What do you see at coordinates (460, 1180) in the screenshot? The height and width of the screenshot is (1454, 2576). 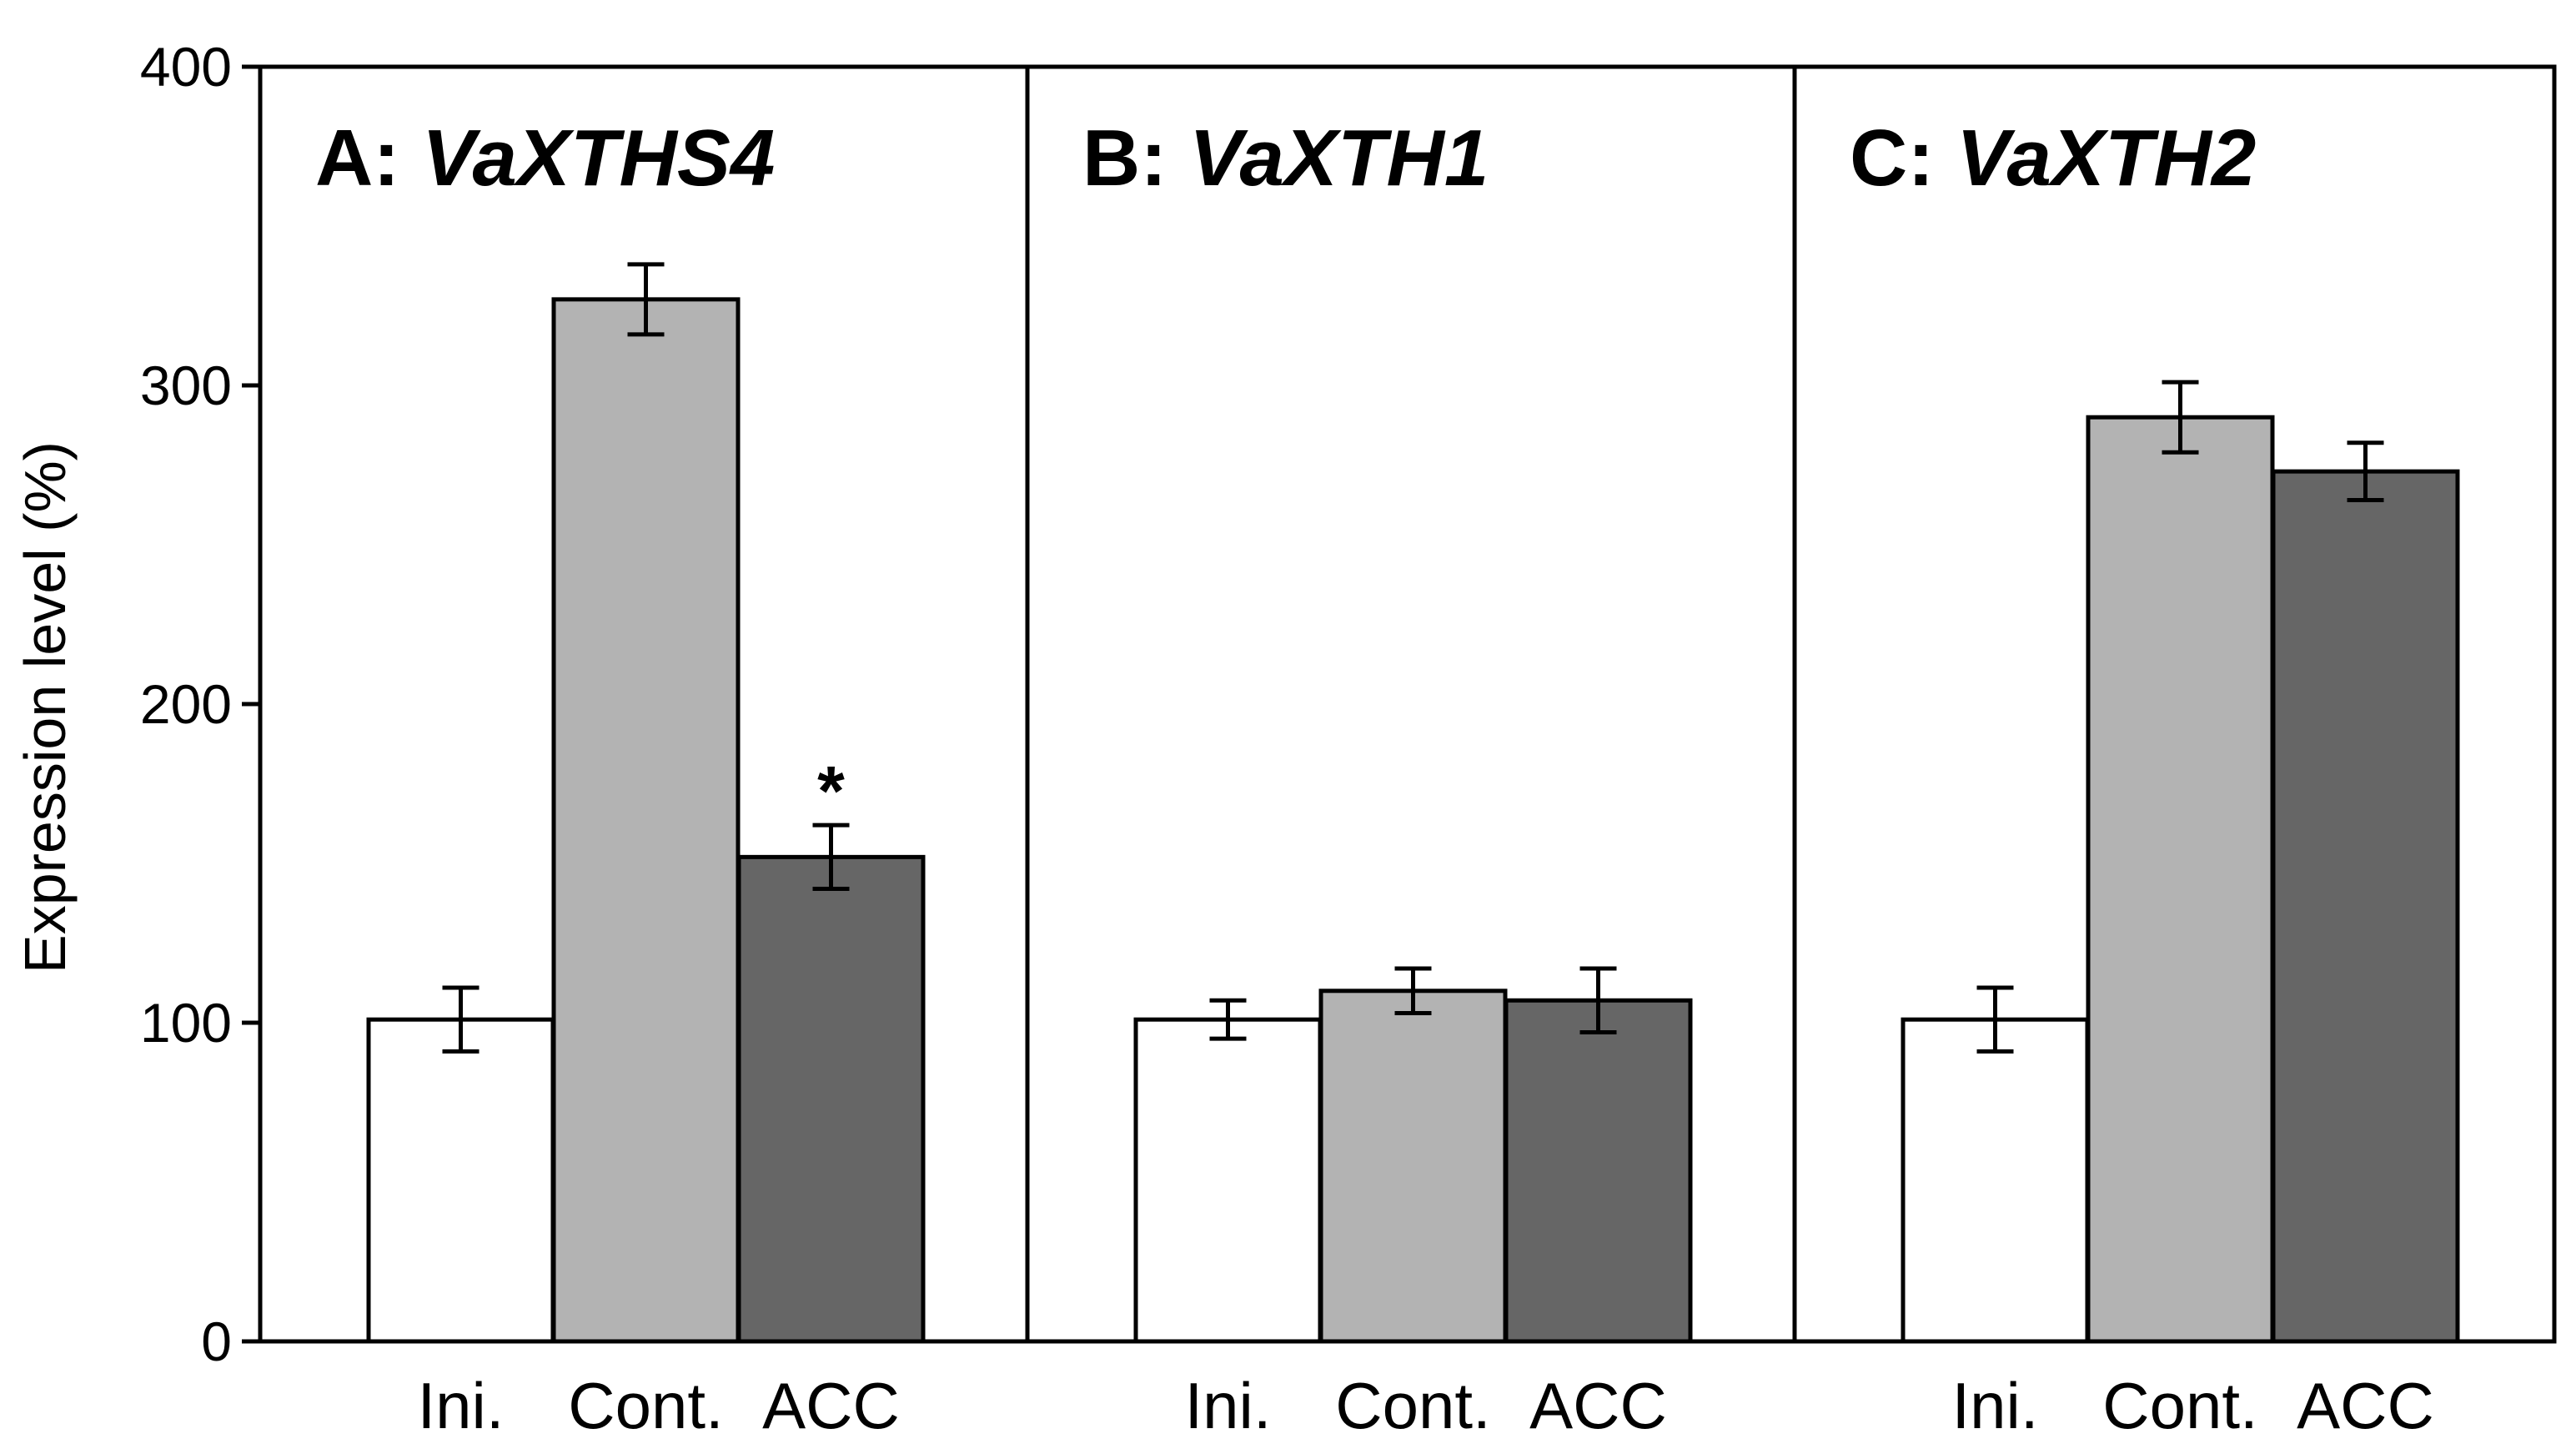 I see `panel-a-bar-ini` at bounding box center [460, 1180].